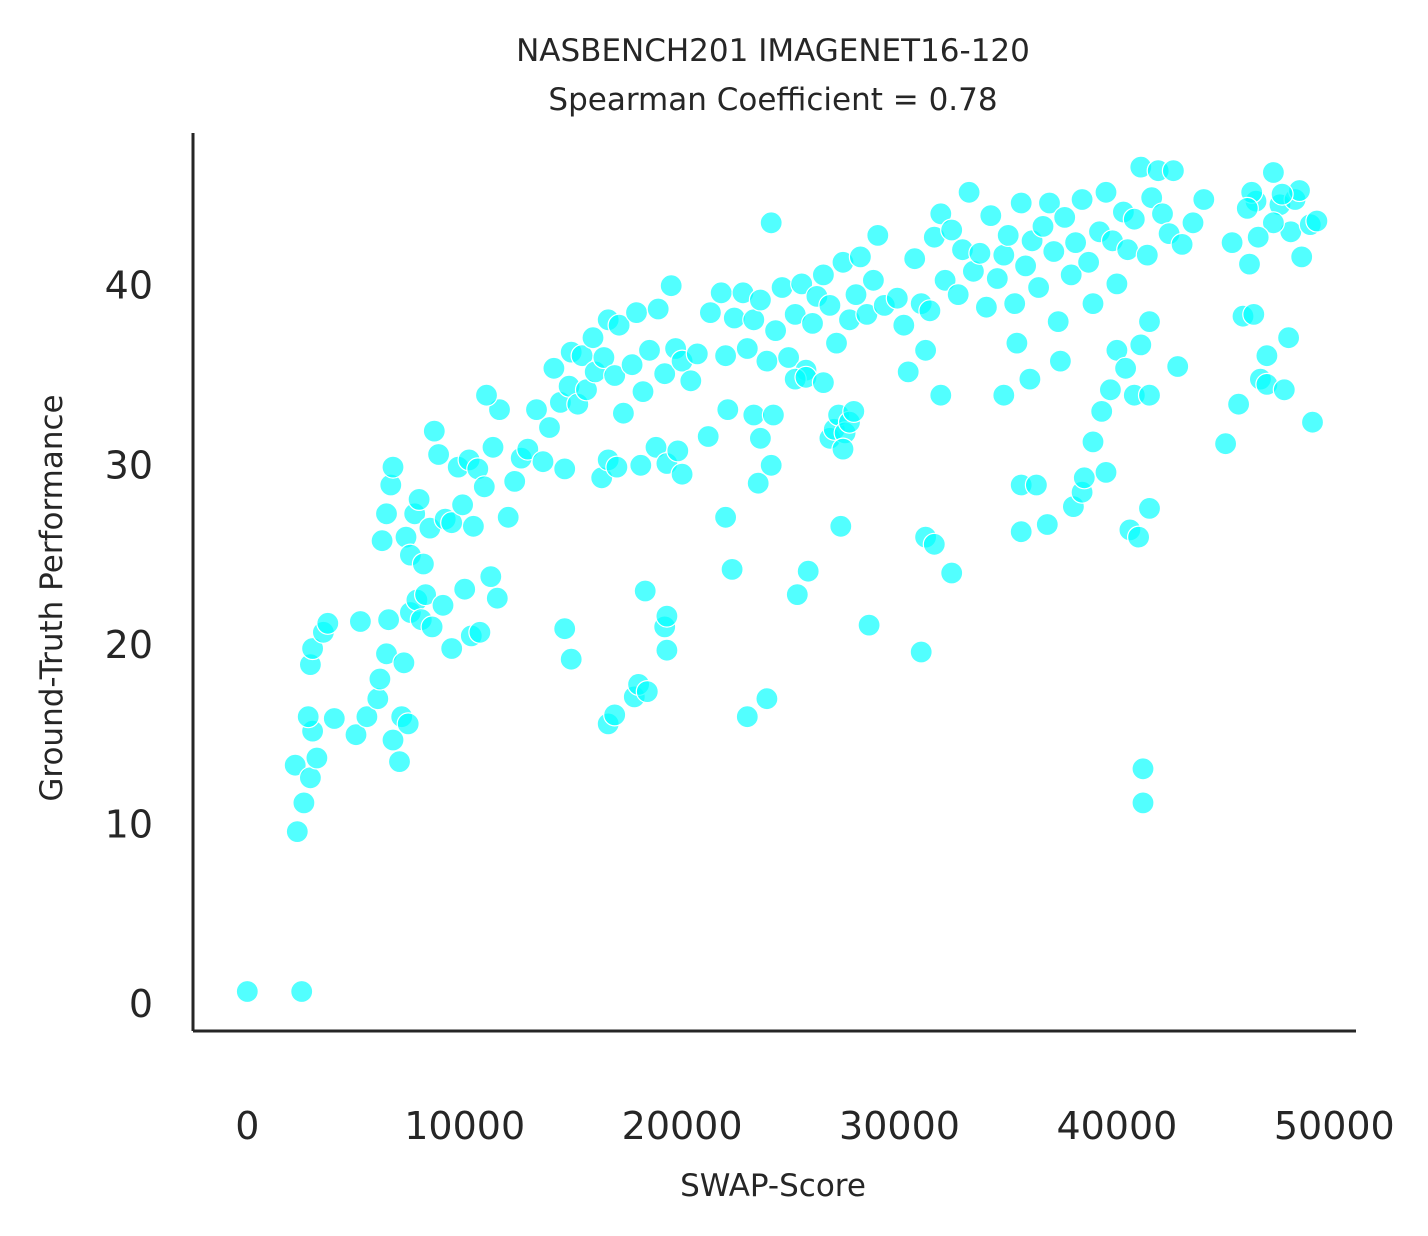  I want to click on y-tick-label: 10, so click(129, 825).